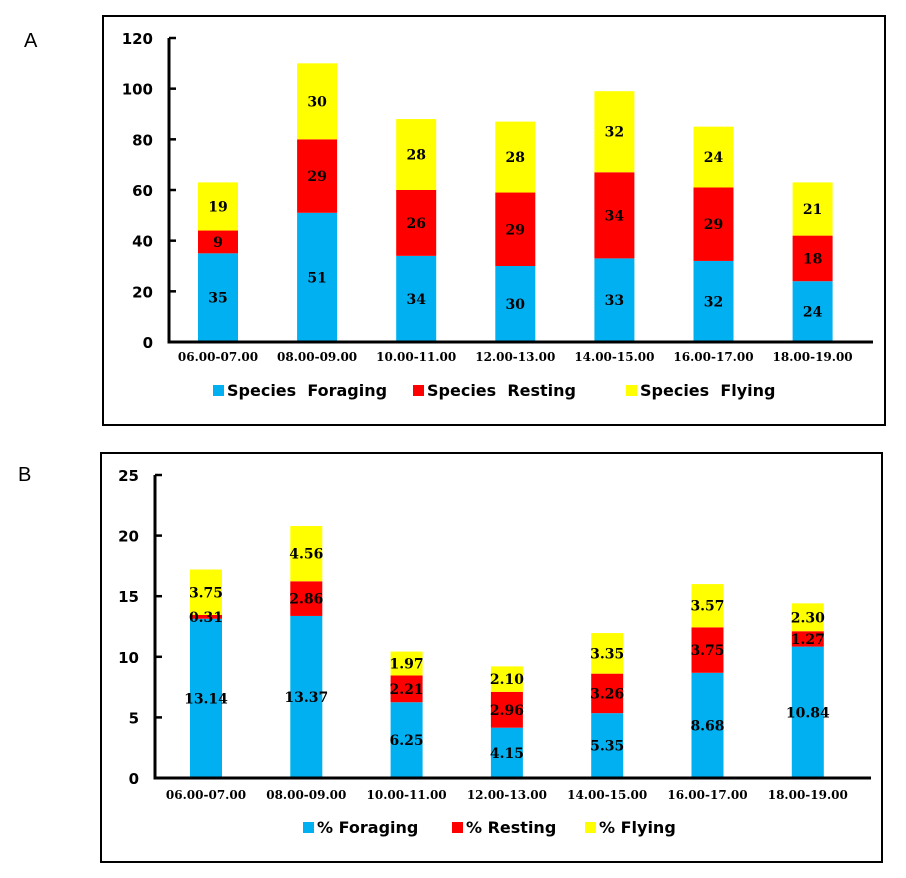  I want to click on legend-swatch-foraging, so click(308, 827).